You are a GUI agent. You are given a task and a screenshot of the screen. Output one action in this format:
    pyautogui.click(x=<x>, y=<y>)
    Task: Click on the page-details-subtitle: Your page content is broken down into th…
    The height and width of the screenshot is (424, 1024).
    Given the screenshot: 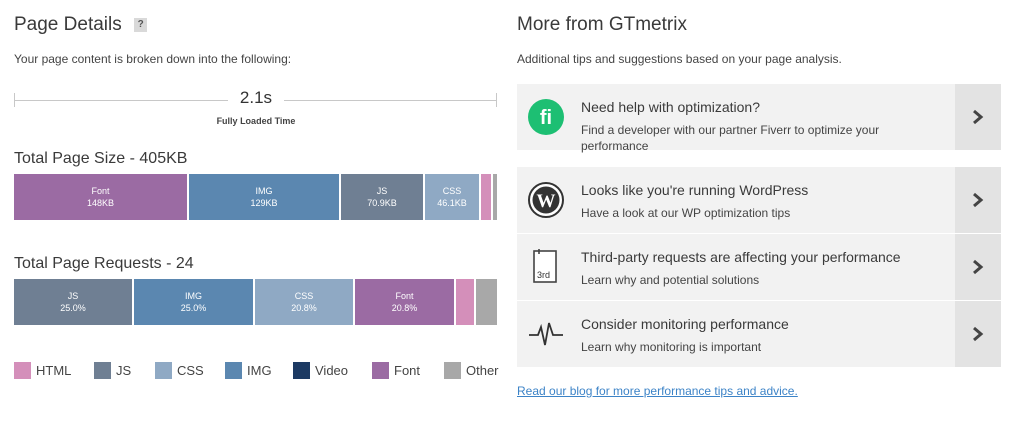 What is the action you would take?
    pyautogui.click(x=153, y=59)
    